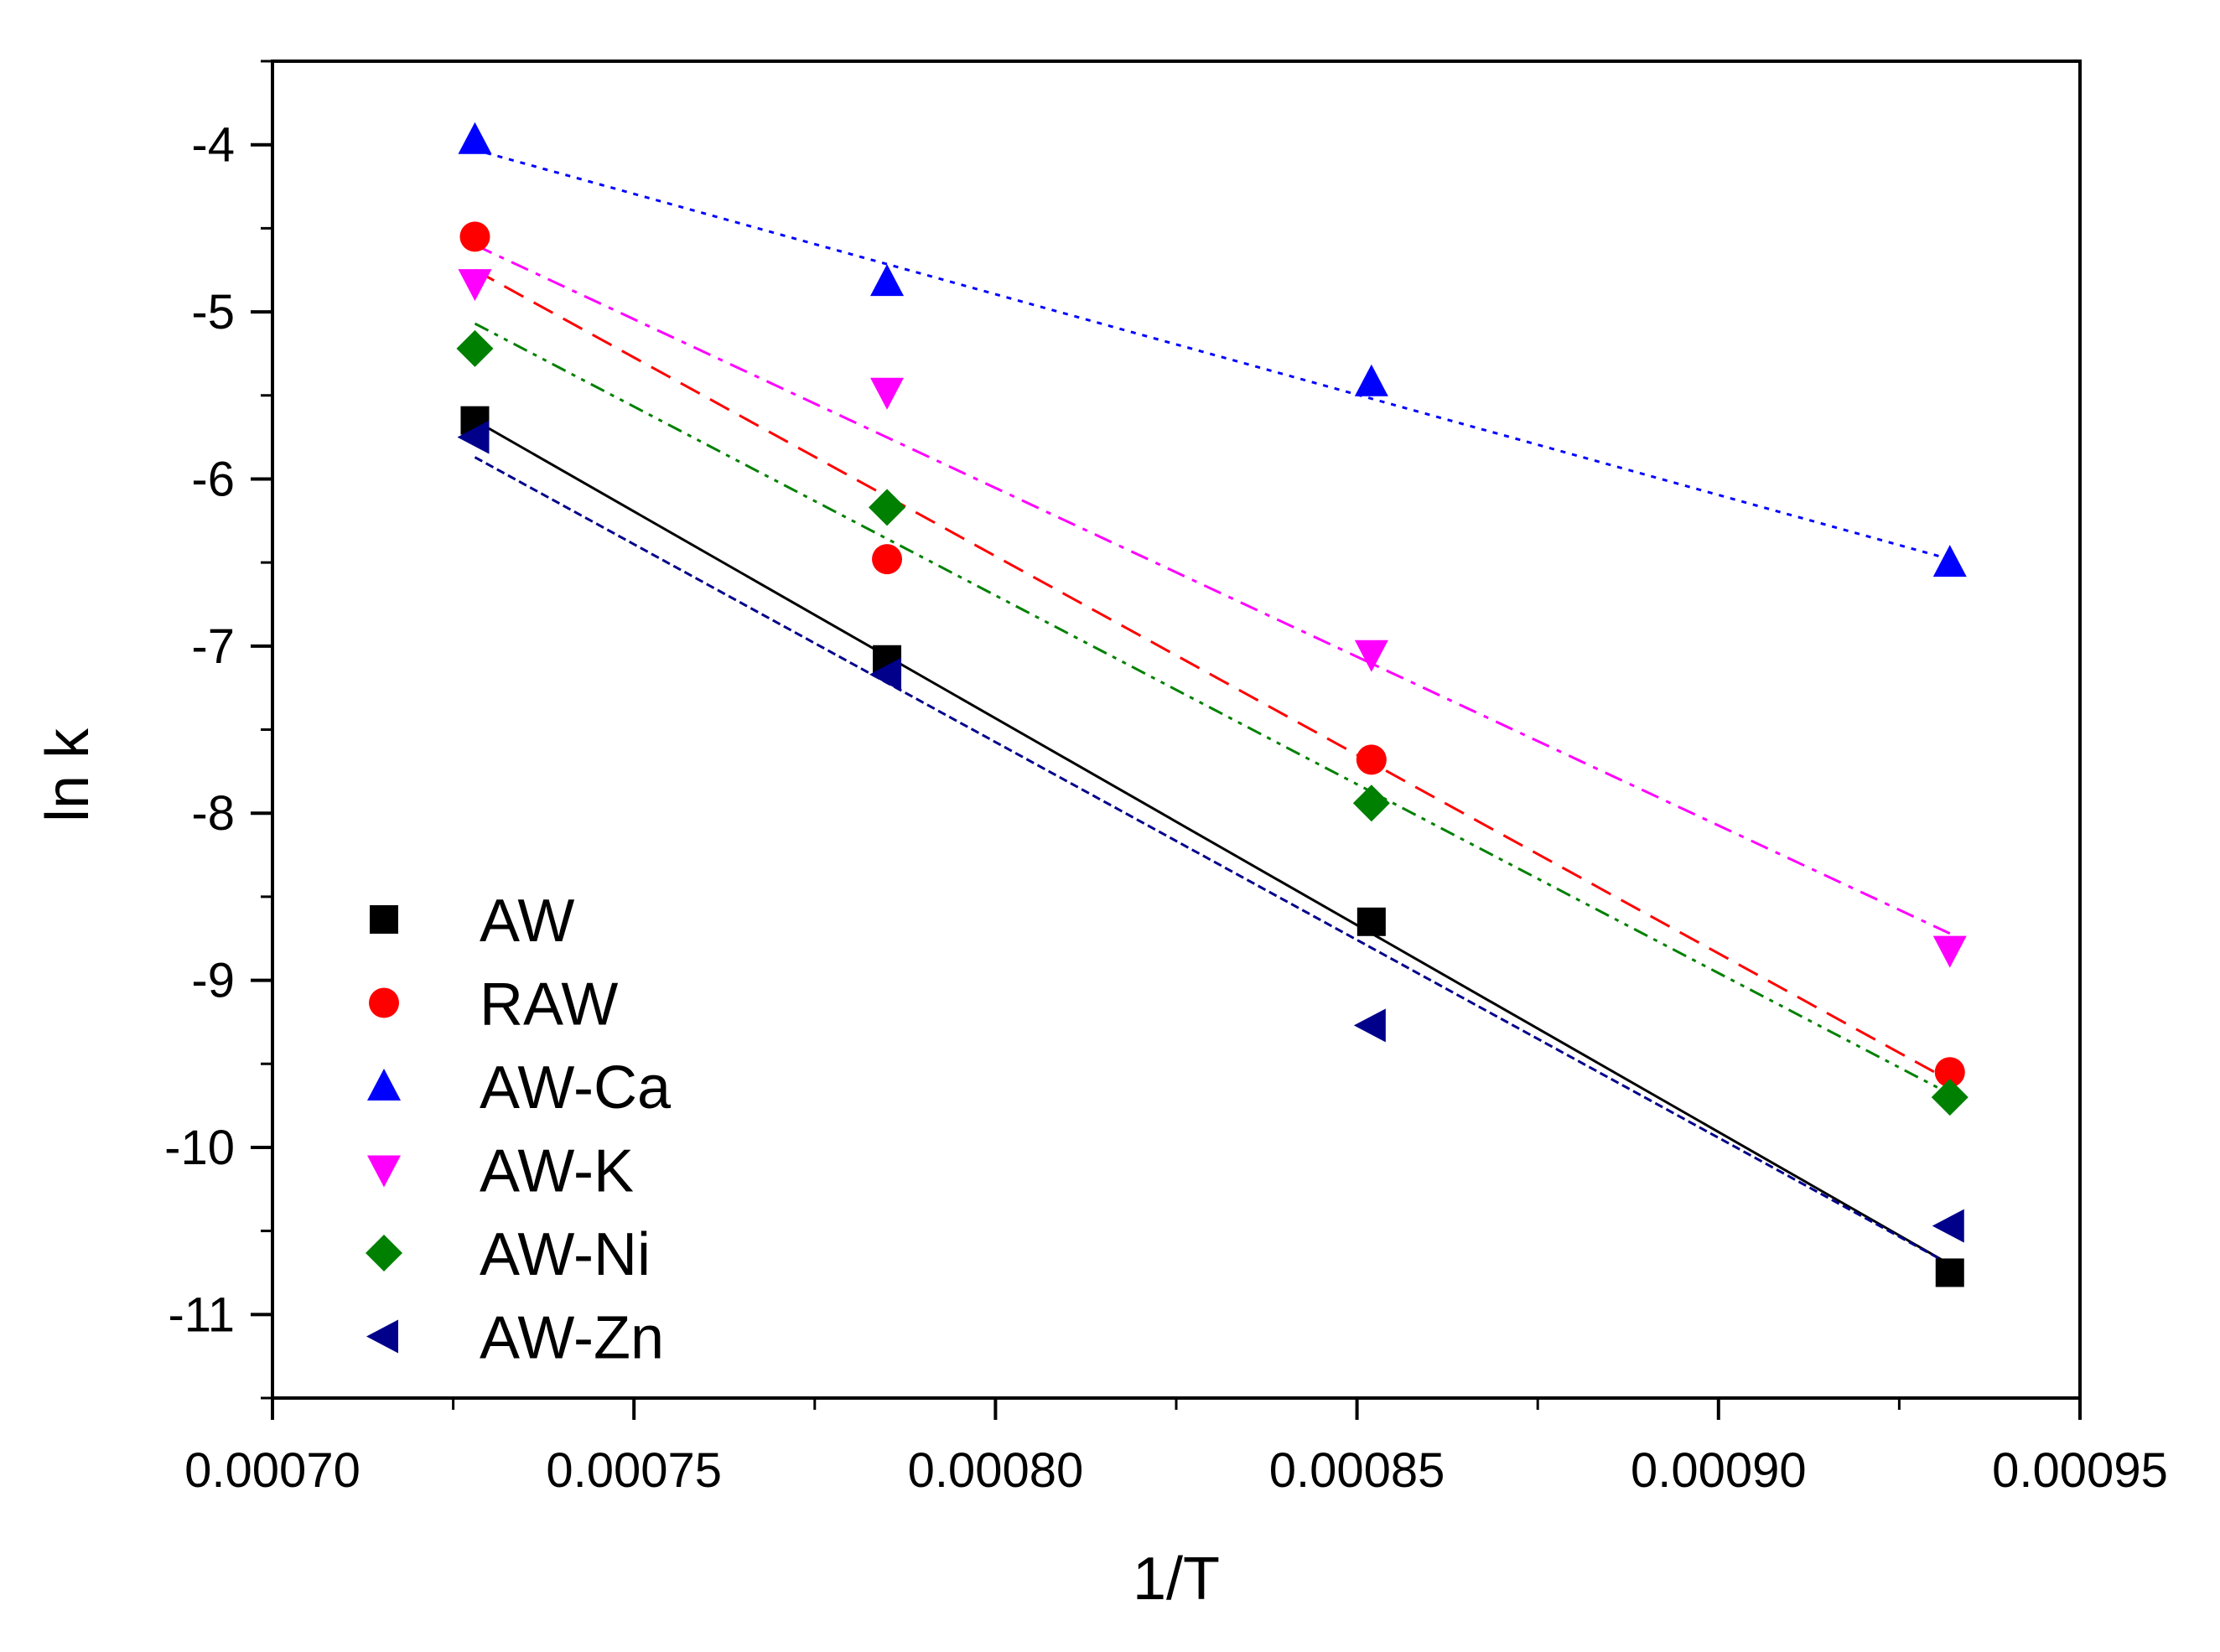 Image resolution: width=2220 pixels, height=1652 pixels. Describe the element at coordinates (572, 1338) in the screenshot. I see `legend-label-aw-zn: AW-Zn` at that location.